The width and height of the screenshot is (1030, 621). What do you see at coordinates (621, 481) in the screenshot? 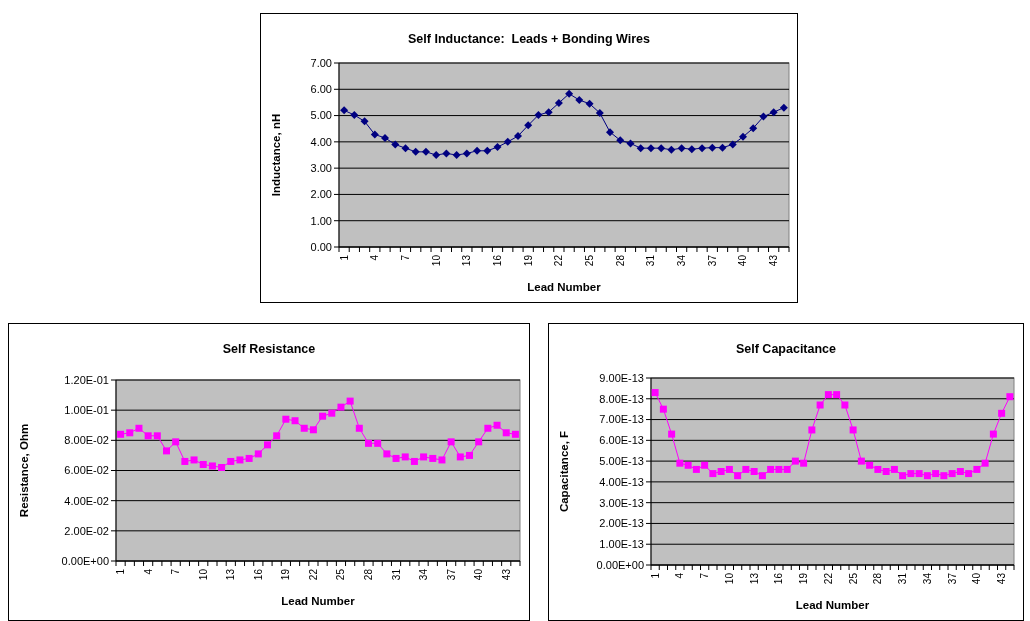
I see `y-tick-label: 4.00E-13` at bounding box center [621, 481].